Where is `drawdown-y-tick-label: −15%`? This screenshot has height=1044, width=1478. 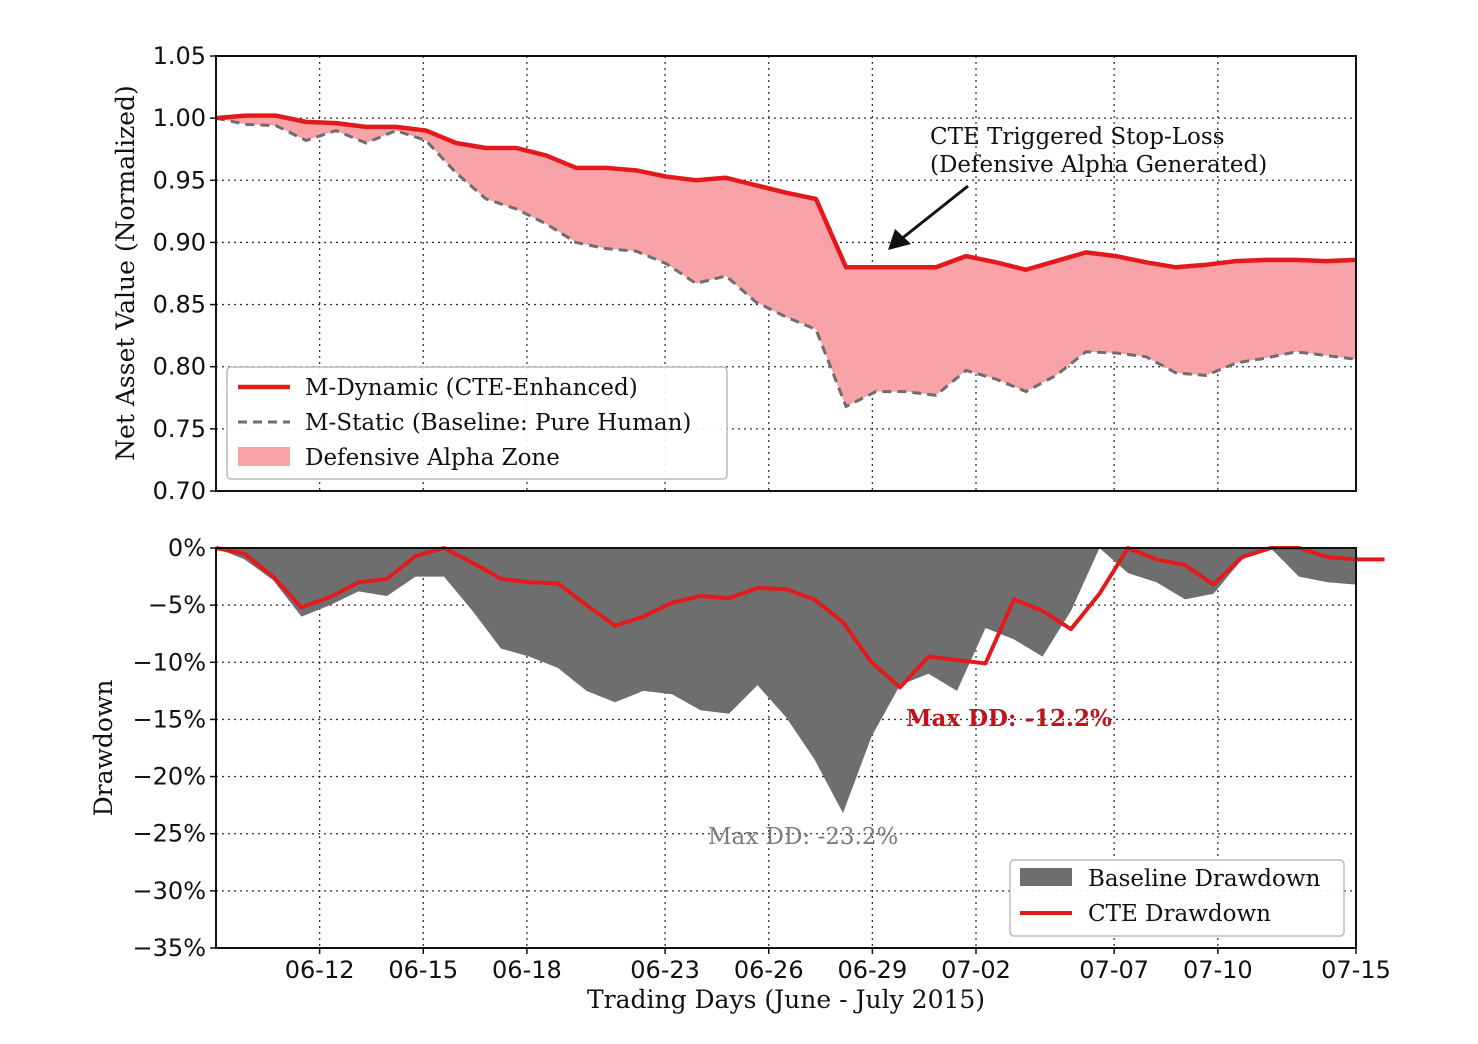
drawdown-y-tick-label: −15% is located at coordinates (169, 719).